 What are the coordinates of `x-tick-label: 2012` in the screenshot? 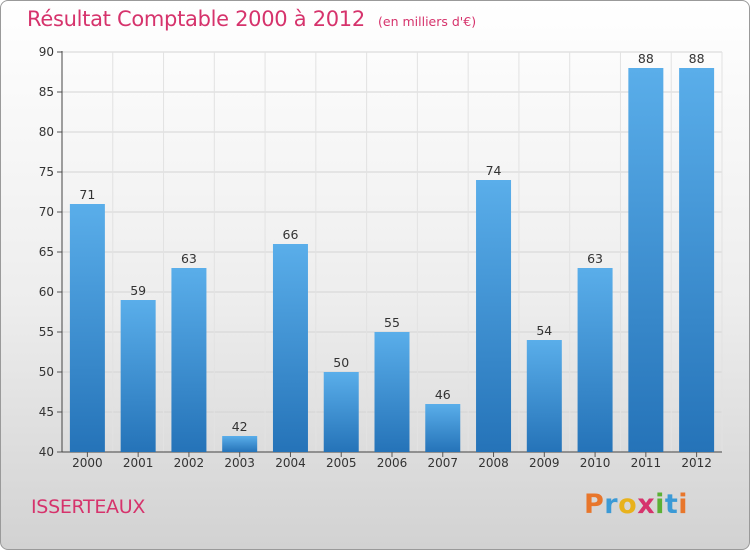 It's located at (696, 463).